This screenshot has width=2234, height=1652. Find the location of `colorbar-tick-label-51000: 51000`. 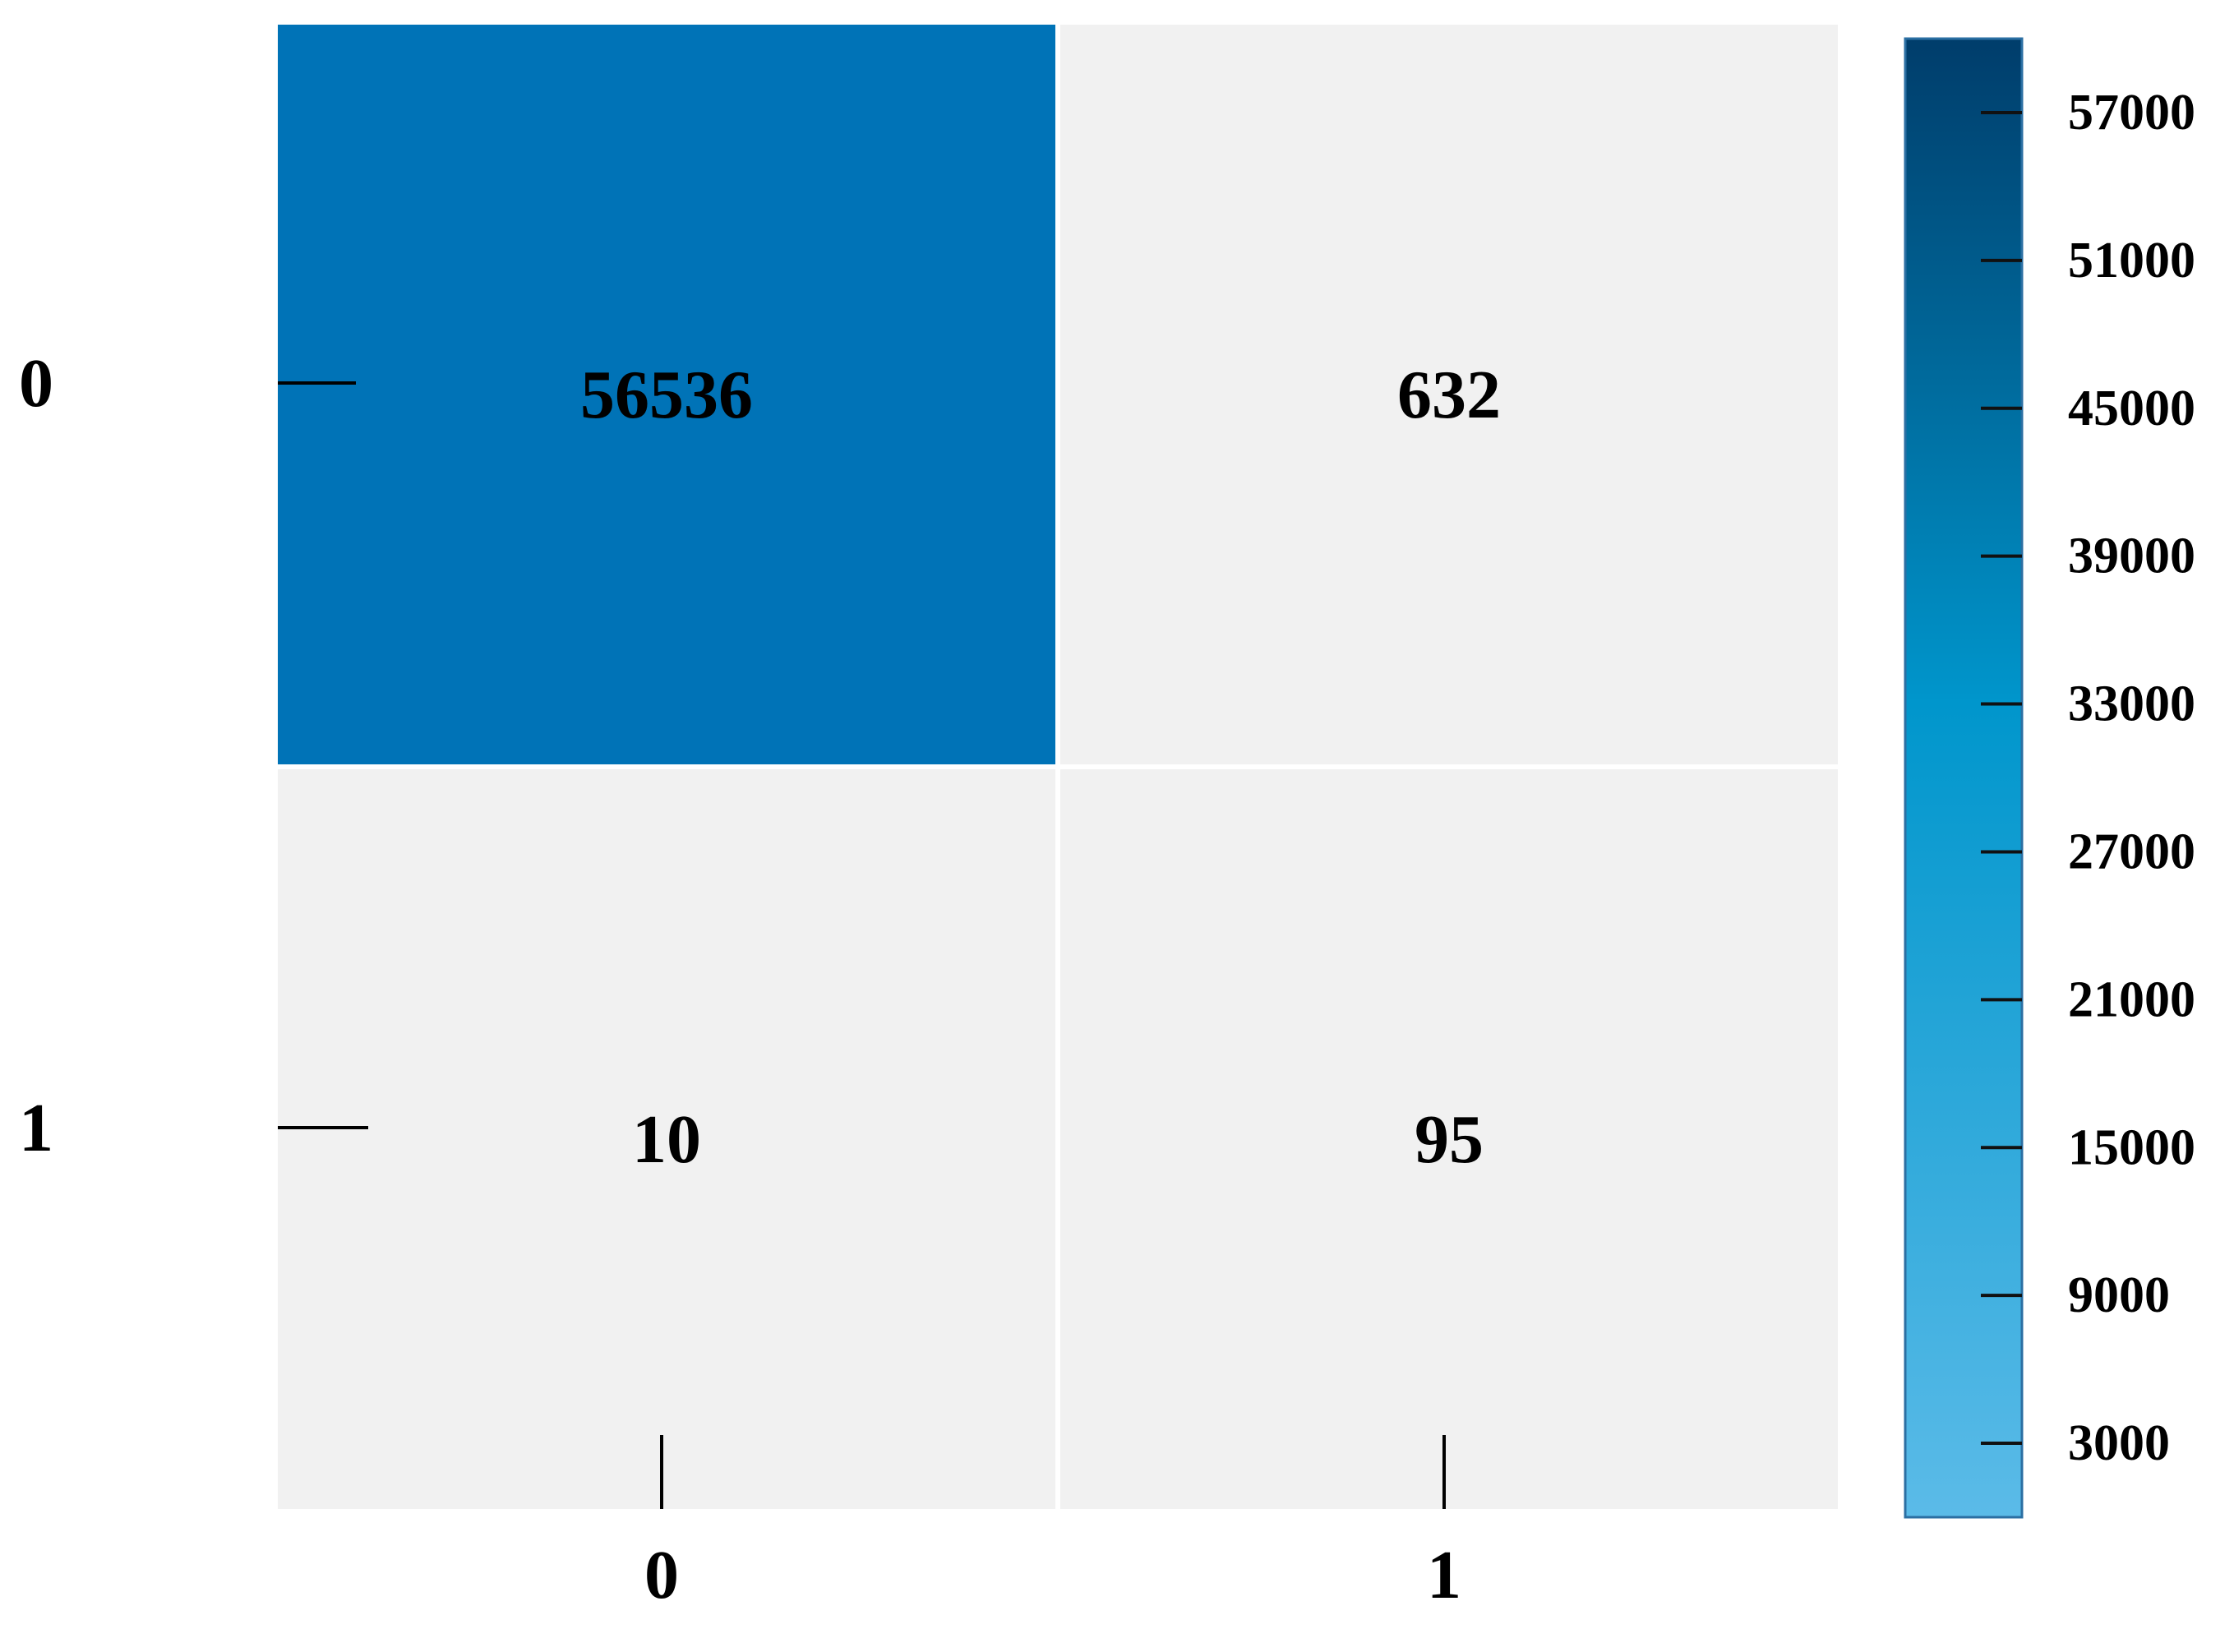

colorbar-tick-label-51000: 51000 is located at coordinates (2131, 260).